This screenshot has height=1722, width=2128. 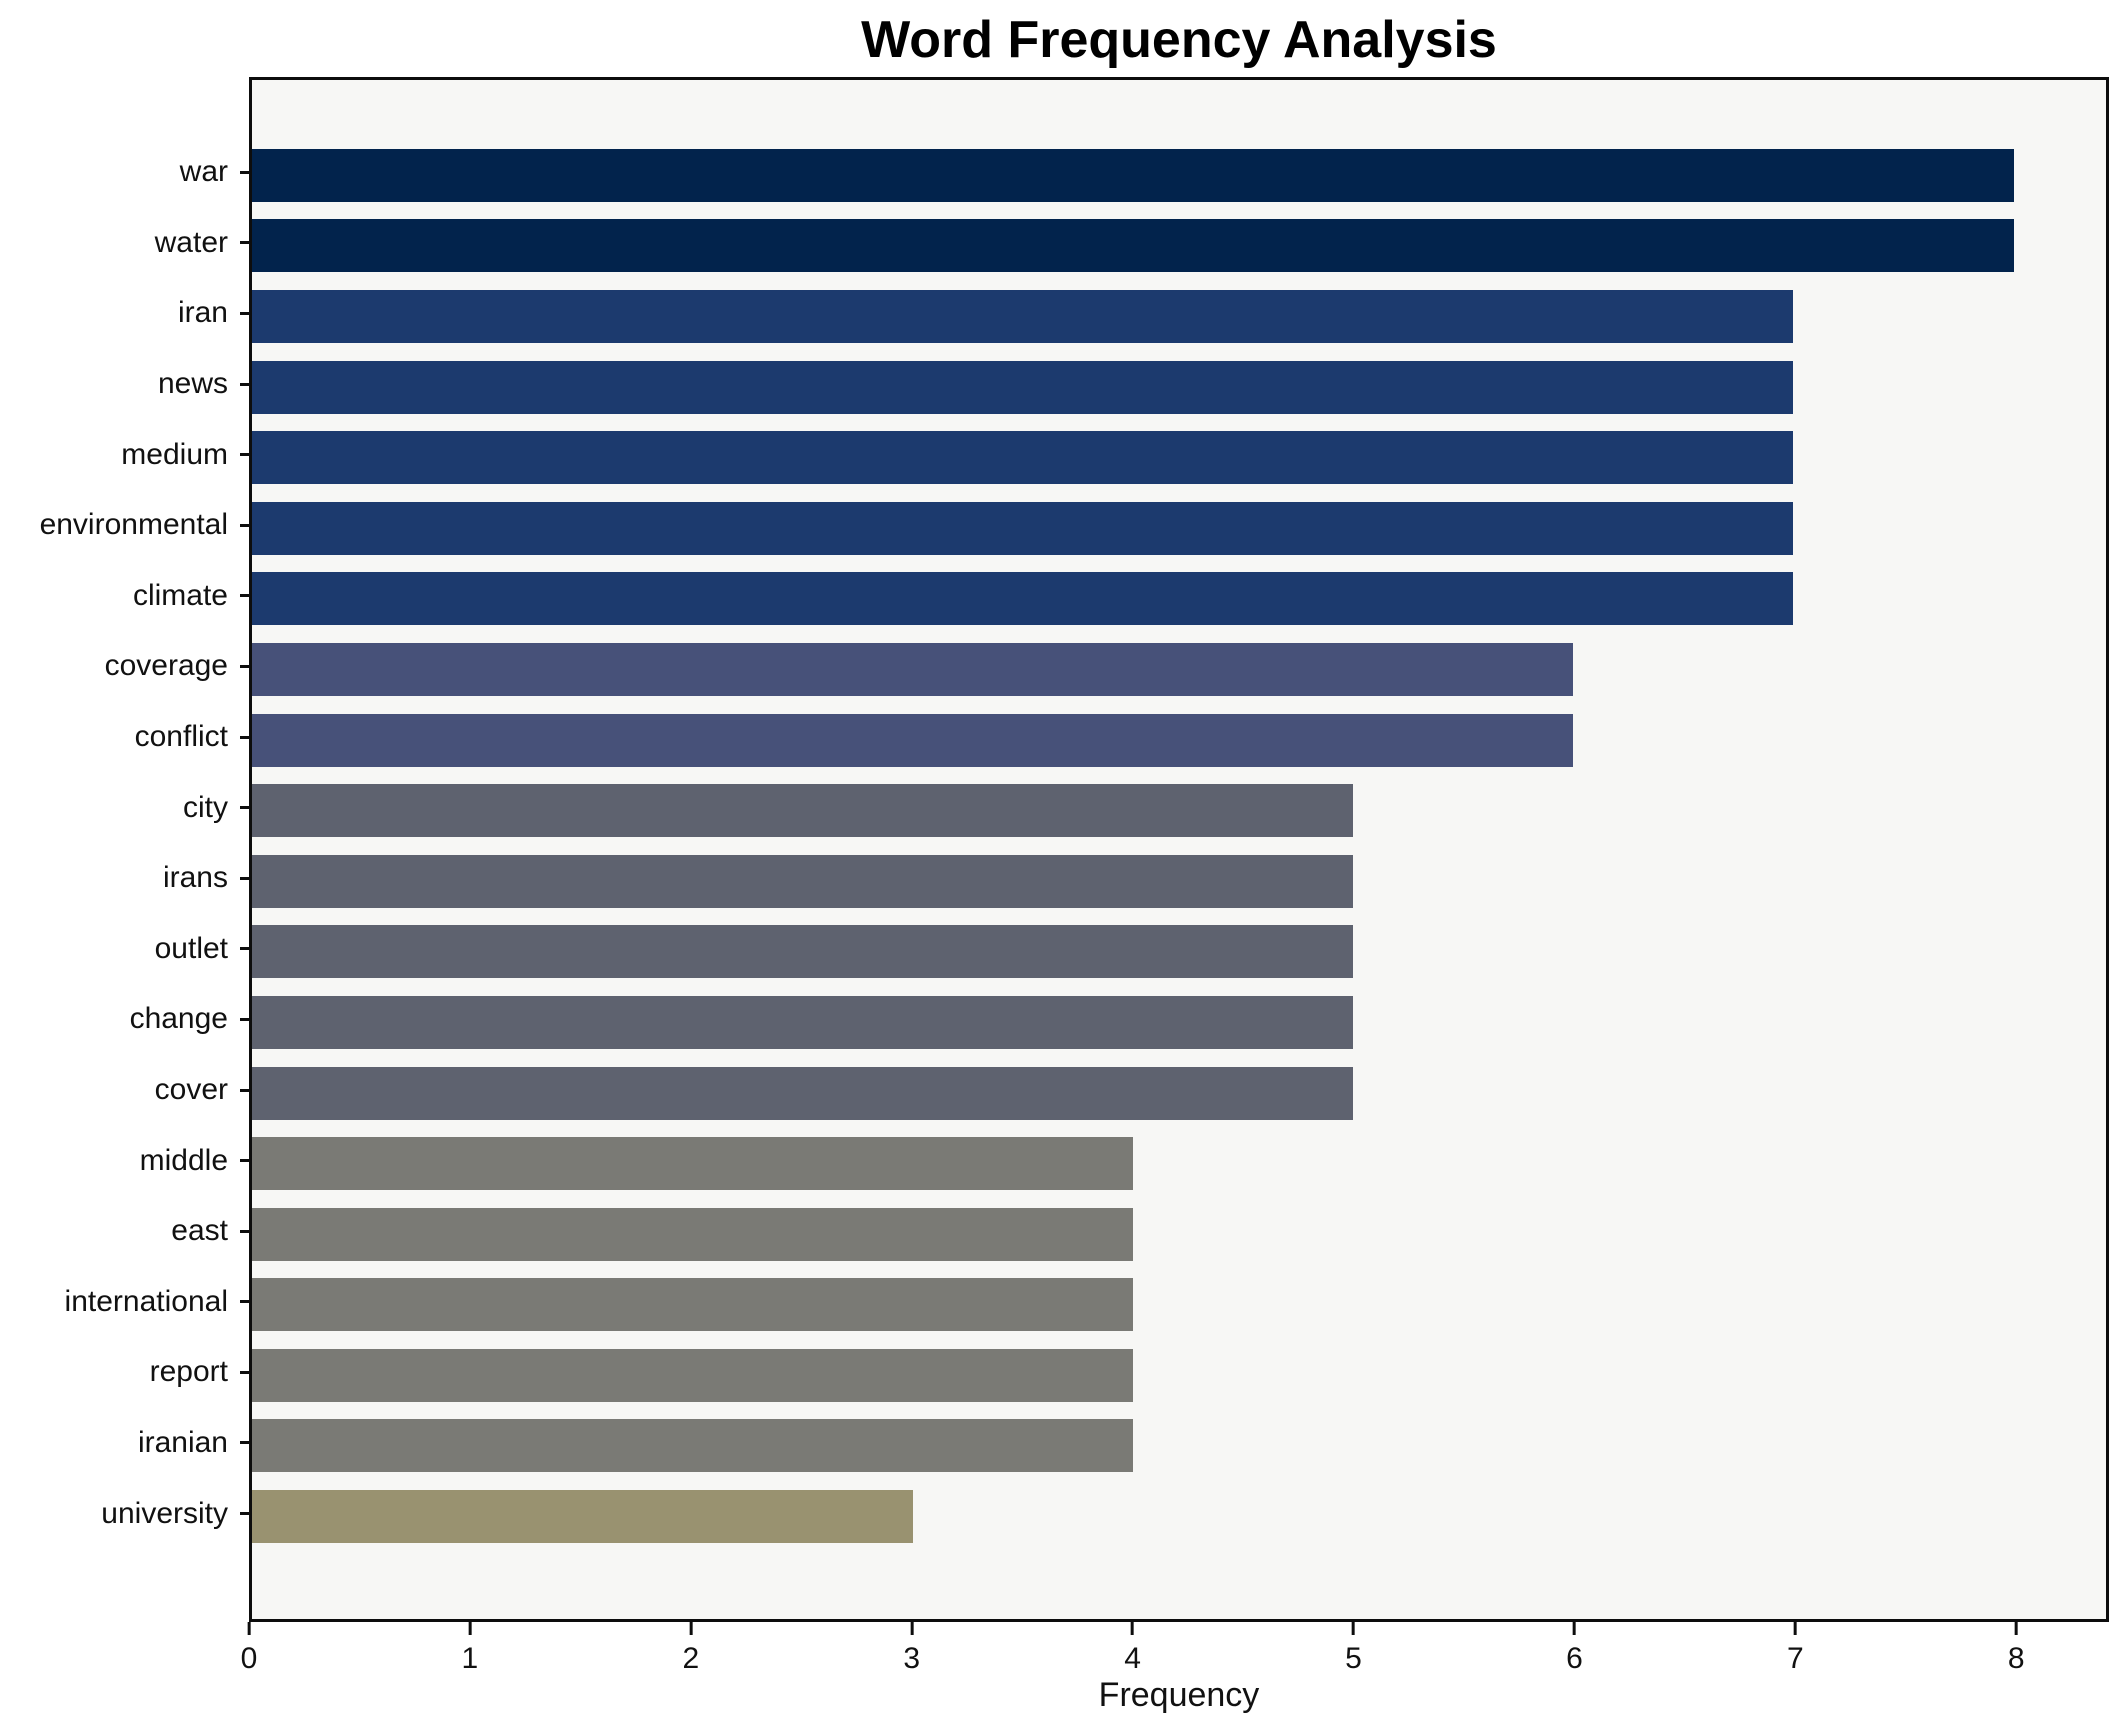 What do you see at coordinates (180, 595) in the screenshot?
I see `y-tick-label: climate` at bounding box center [180, 595].